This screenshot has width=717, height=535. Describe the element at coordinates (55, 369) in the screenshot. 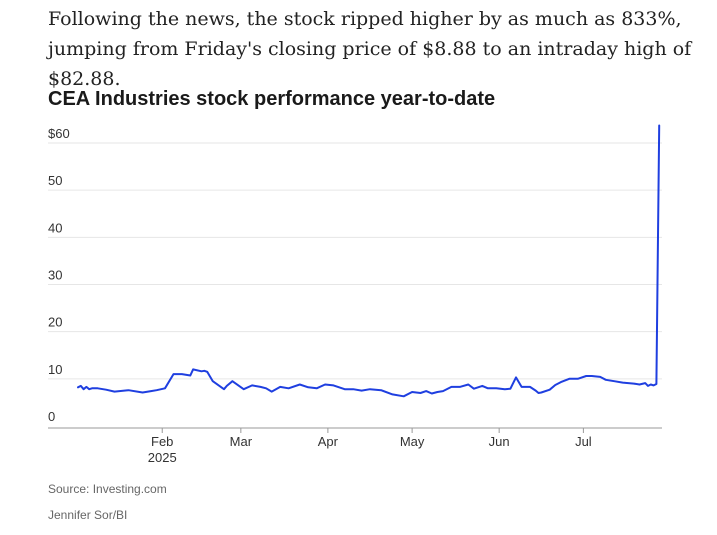

I see `y-tick-label: 10` at that location.